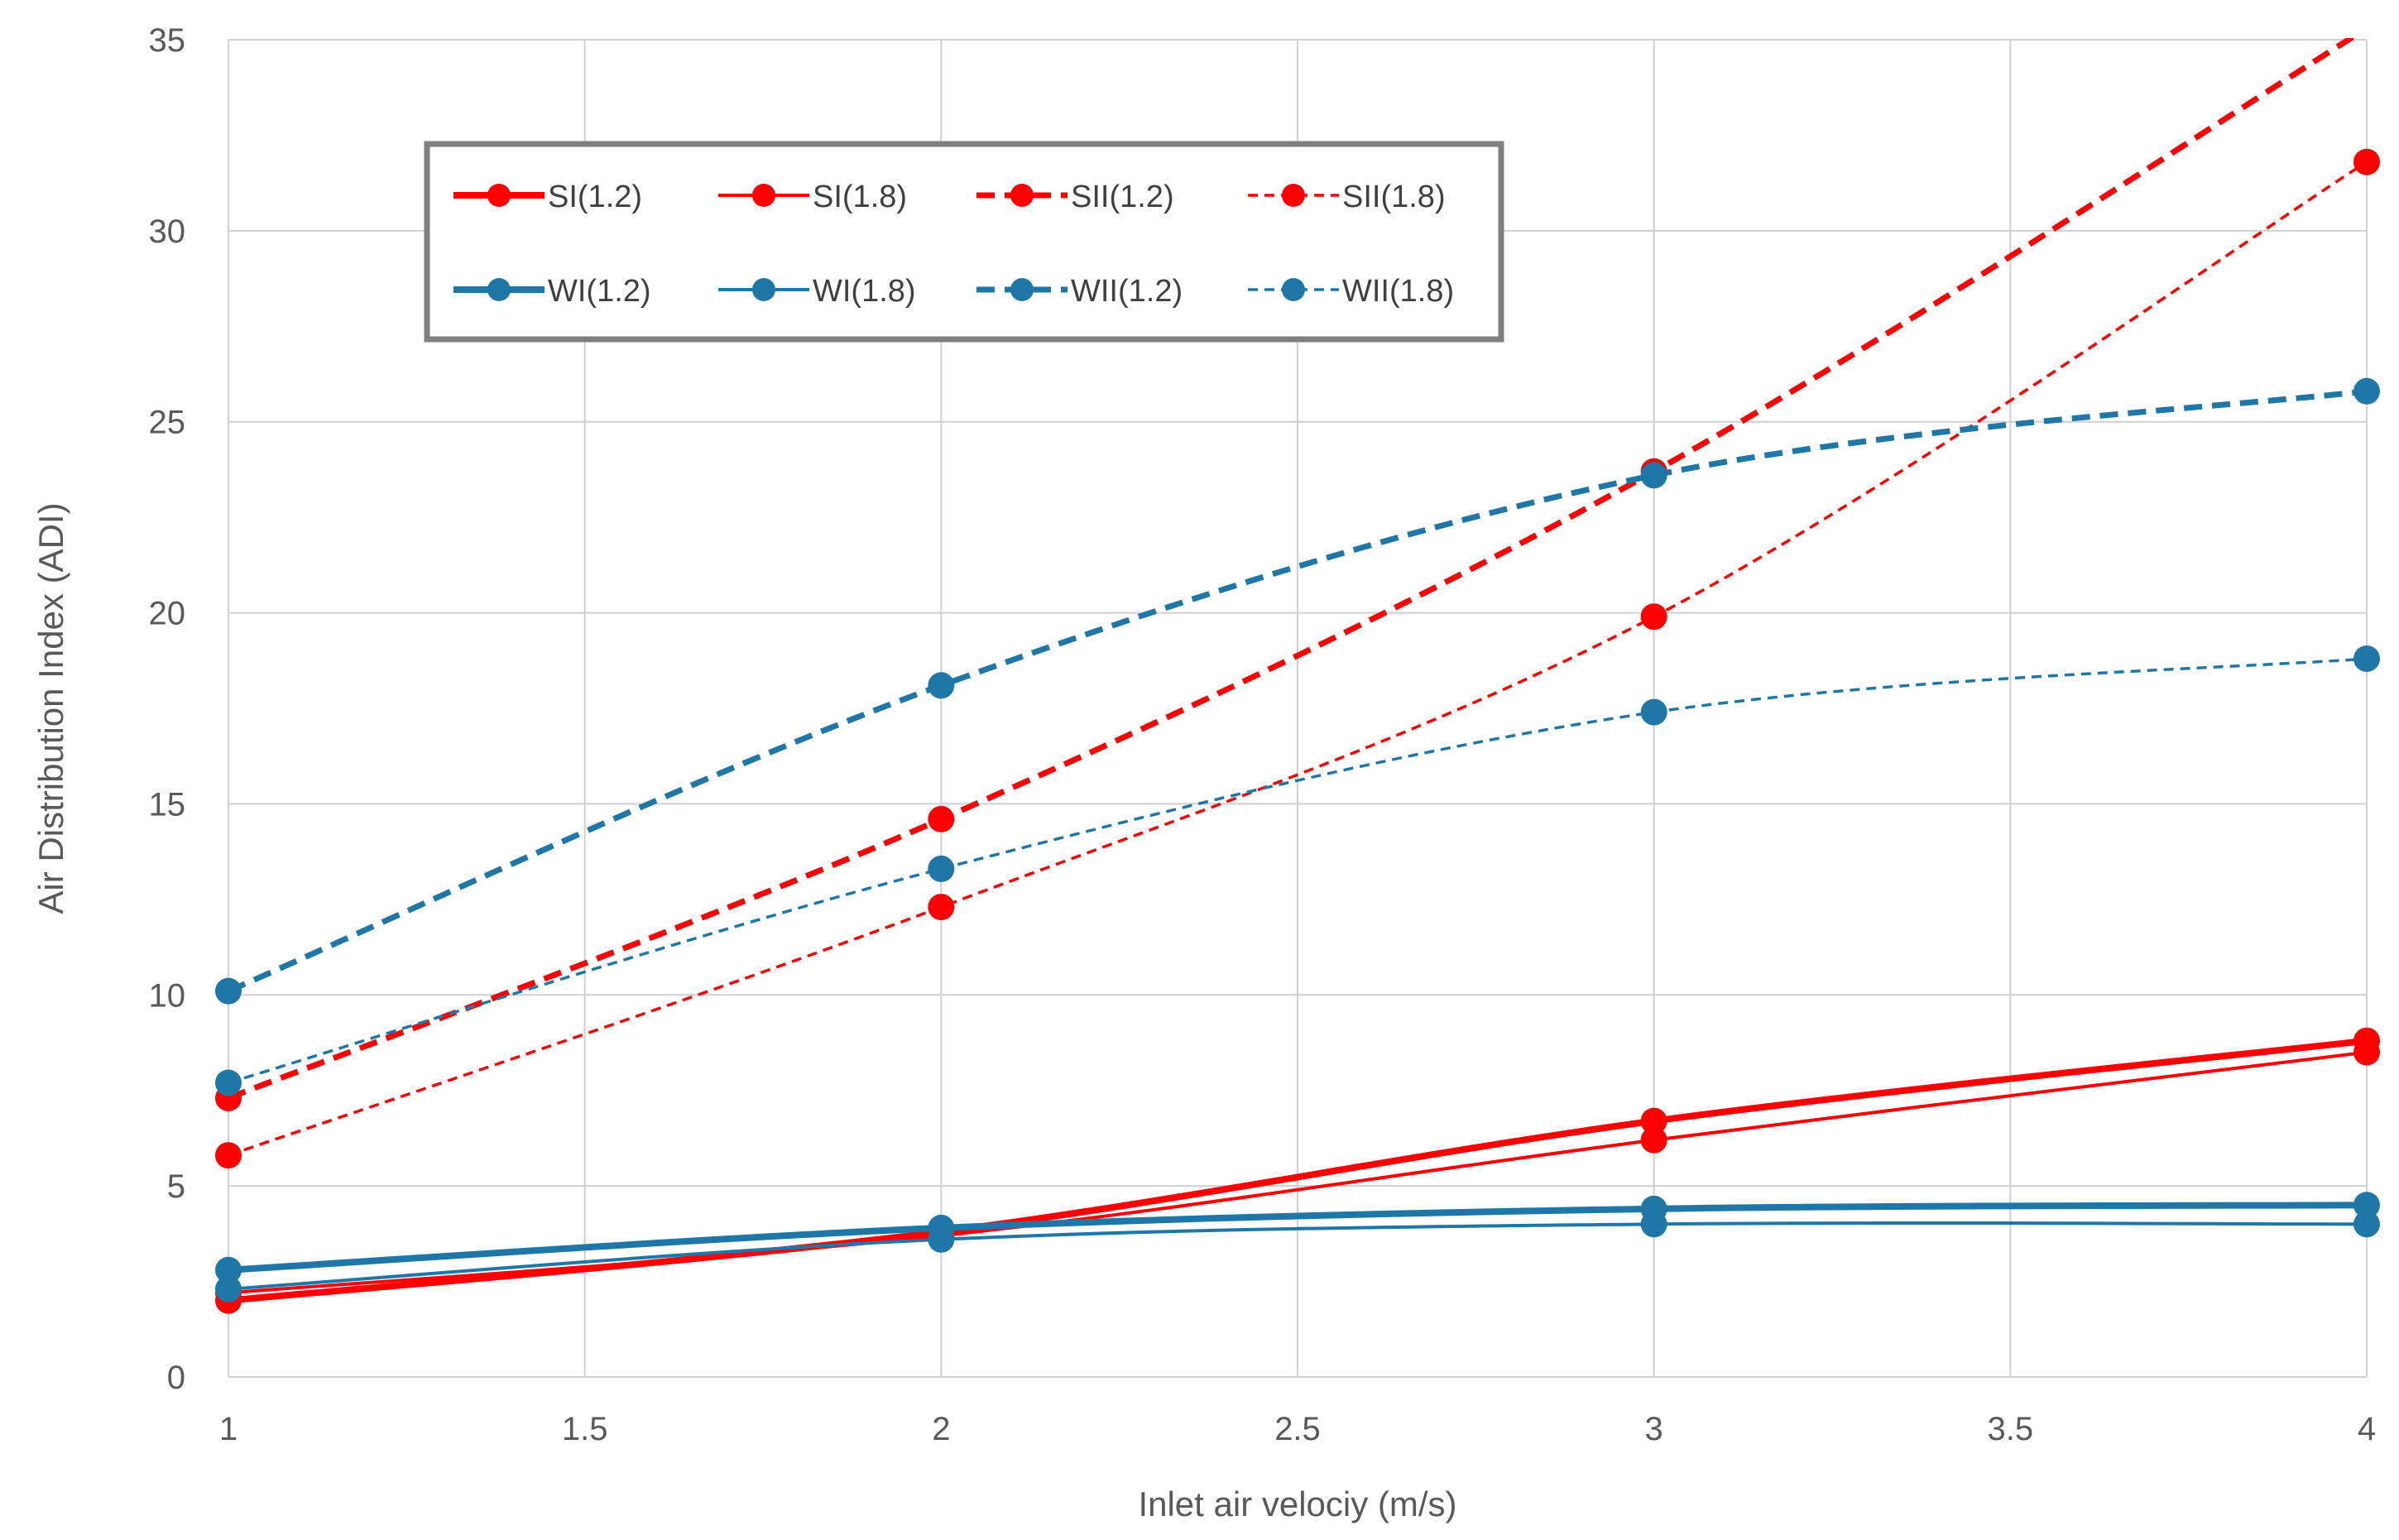 This screenshot has width=2399, height=1540. I want to click on legend-label: WI(1.2), so click(599, 292).